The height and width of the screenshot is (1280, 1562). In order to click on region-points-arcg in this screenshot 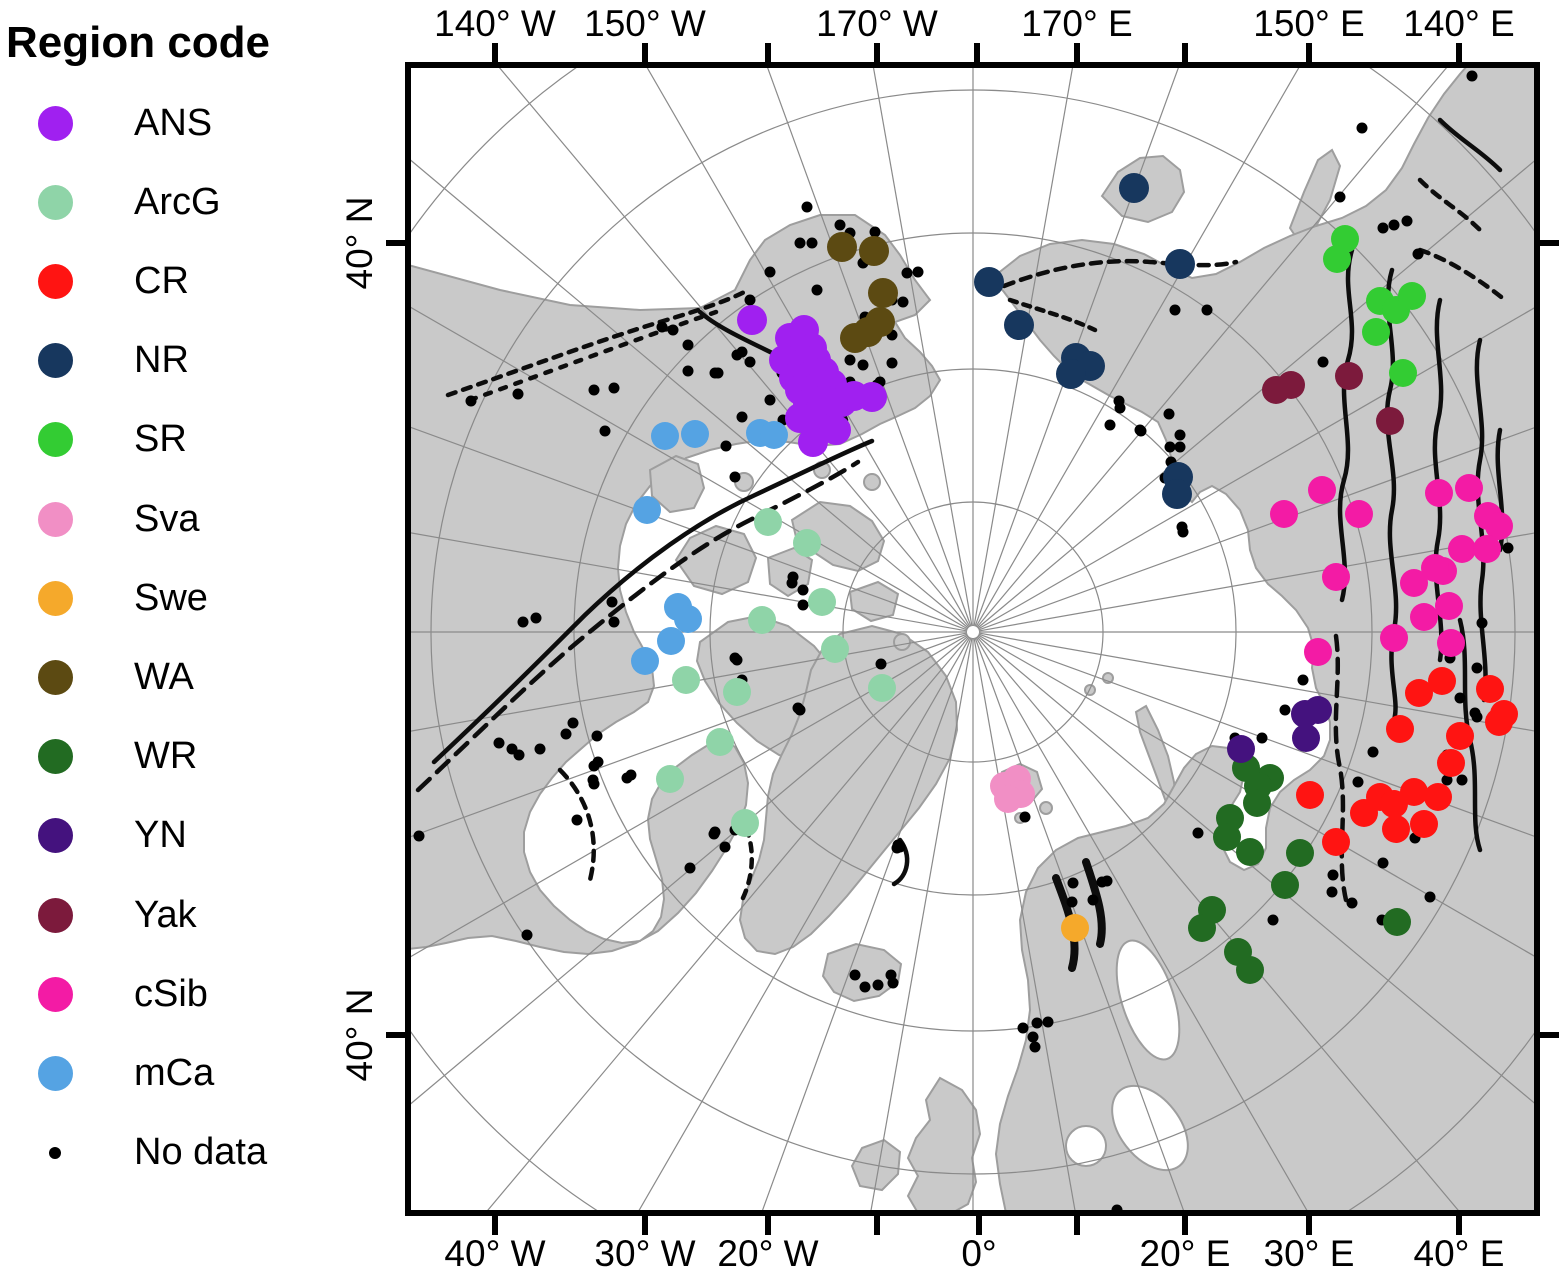, I will do `click(776, 672)`.